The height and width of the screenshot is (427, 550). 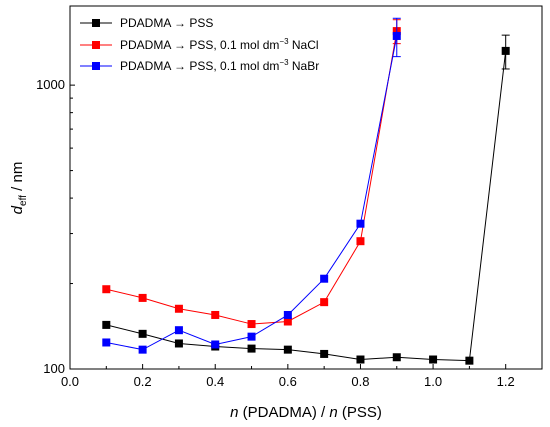 I want to click on x-tick-label: 0.2, so click(x=143, y=381).